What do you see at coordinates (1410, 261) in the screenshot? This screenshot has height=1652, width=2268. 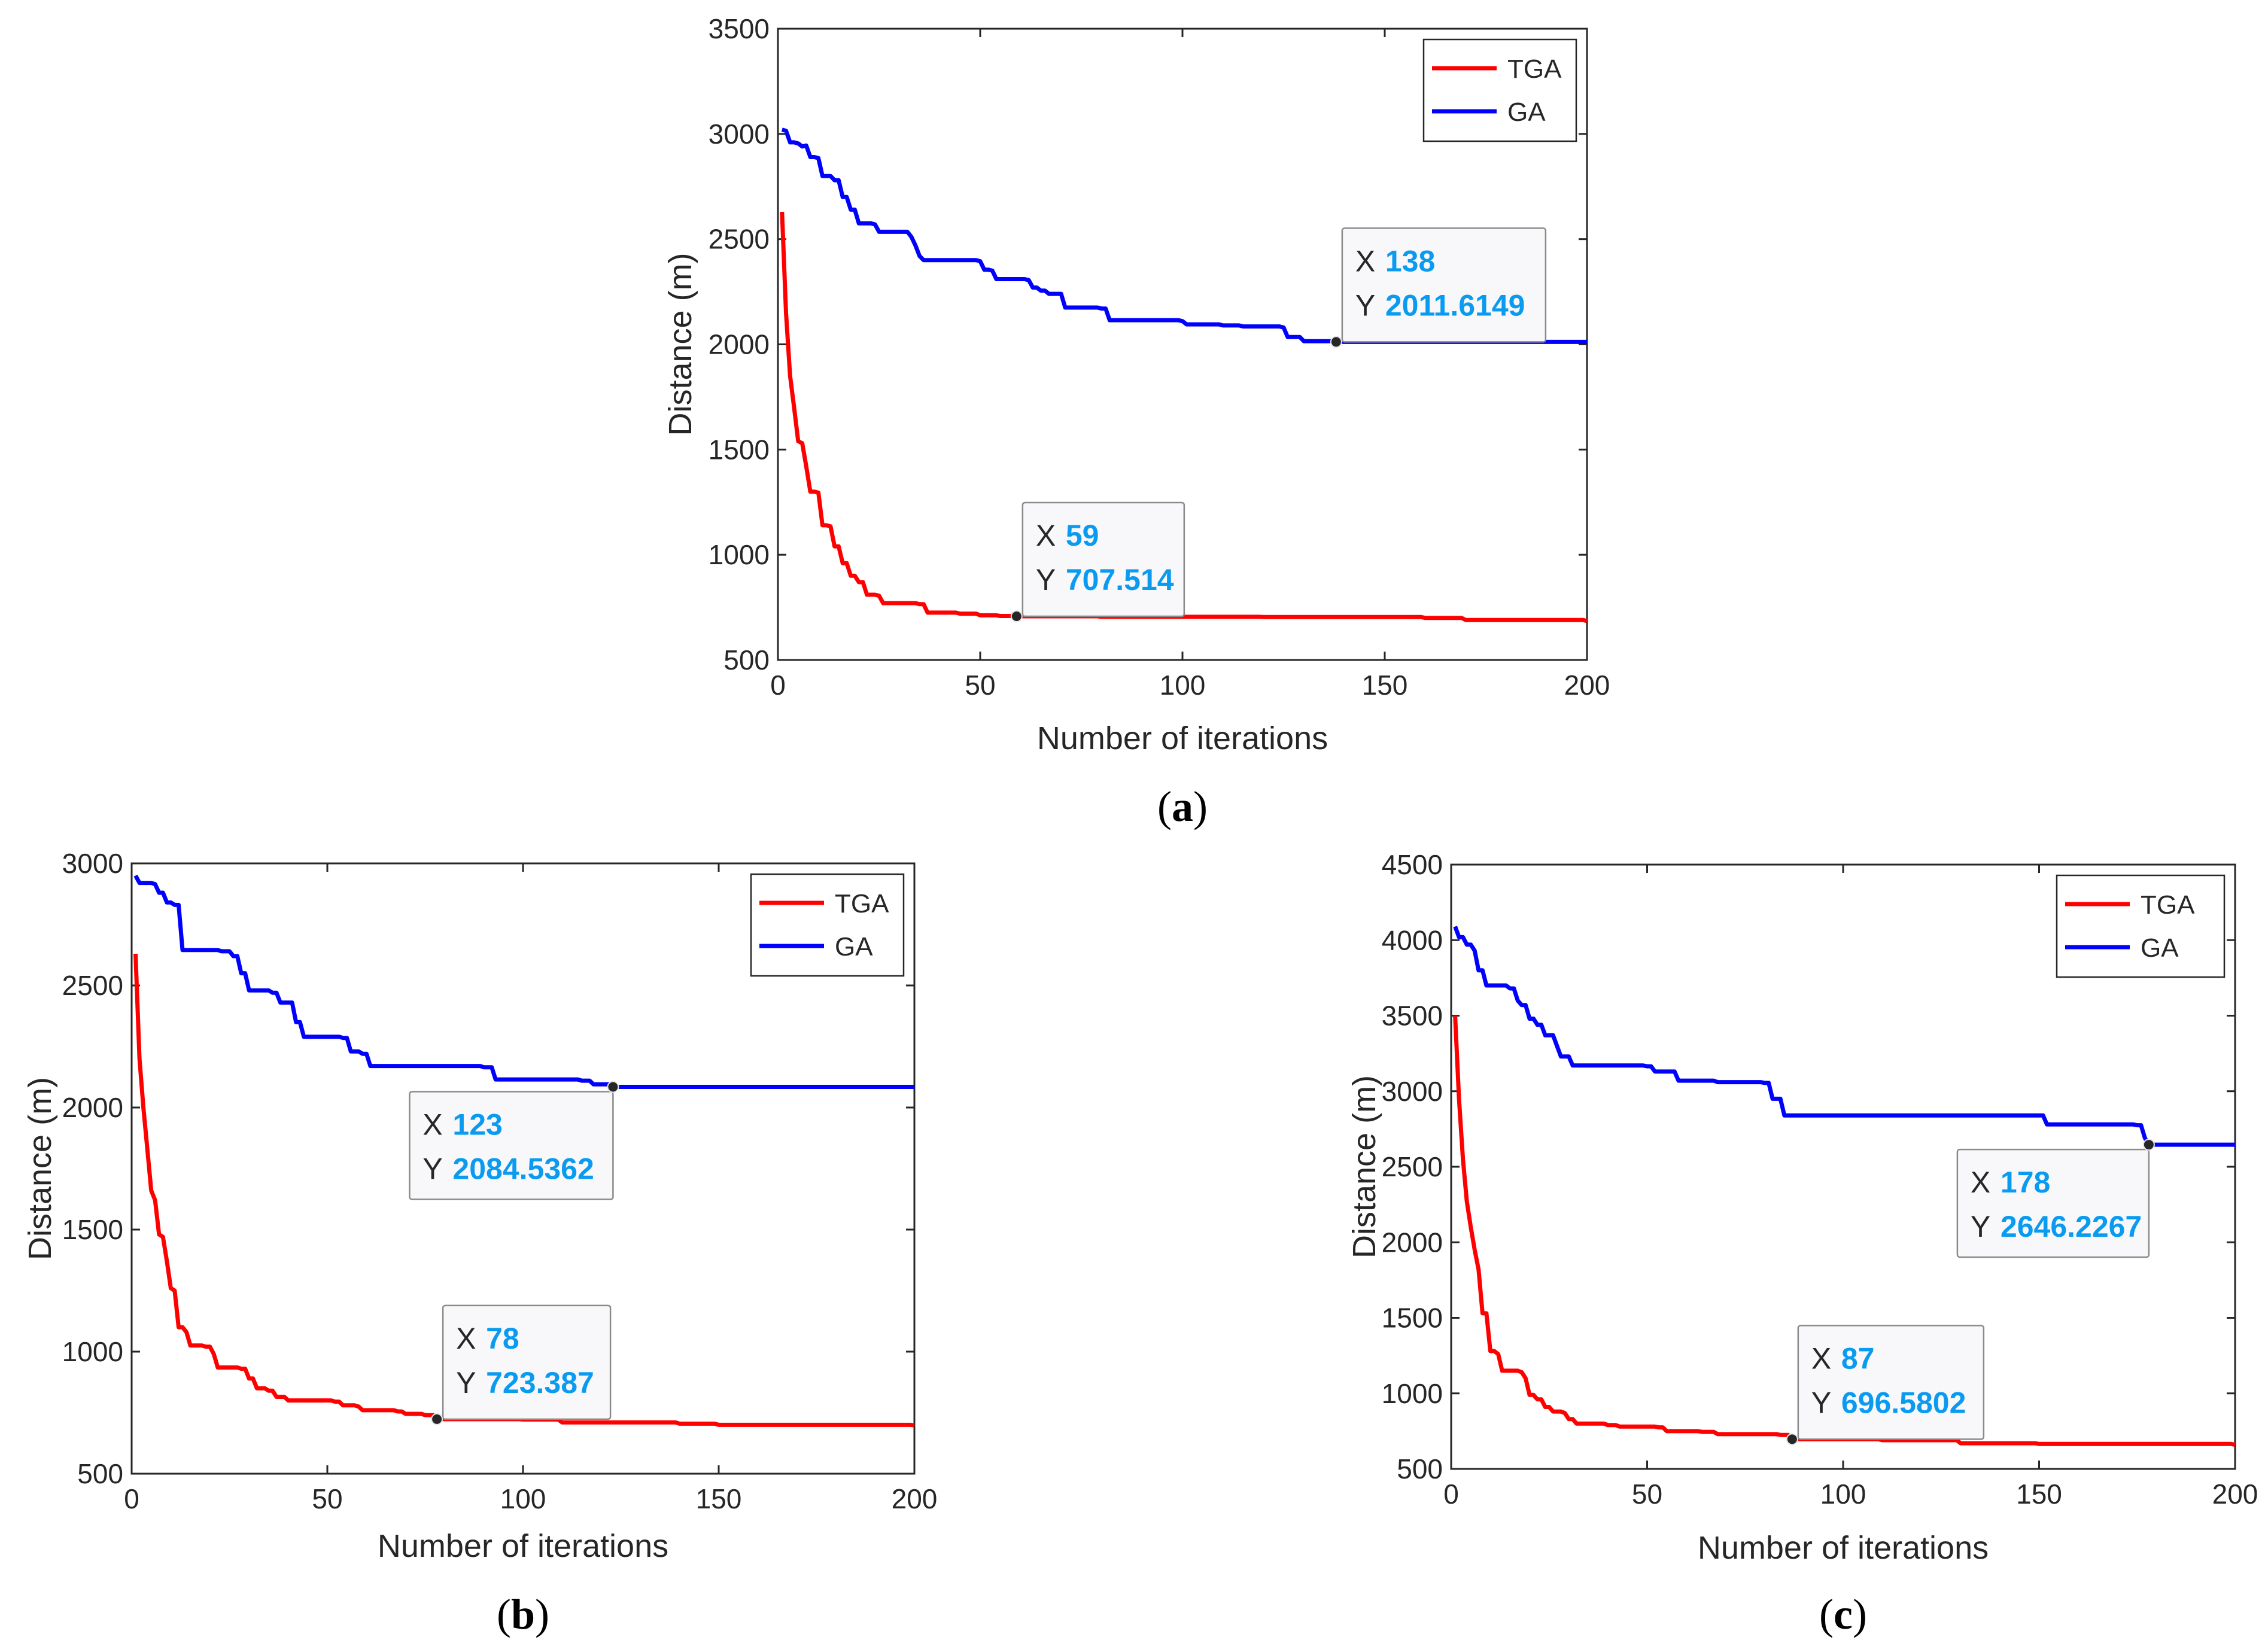 I see `datatip-x-value: 138` at bounding box center [1410, 261].